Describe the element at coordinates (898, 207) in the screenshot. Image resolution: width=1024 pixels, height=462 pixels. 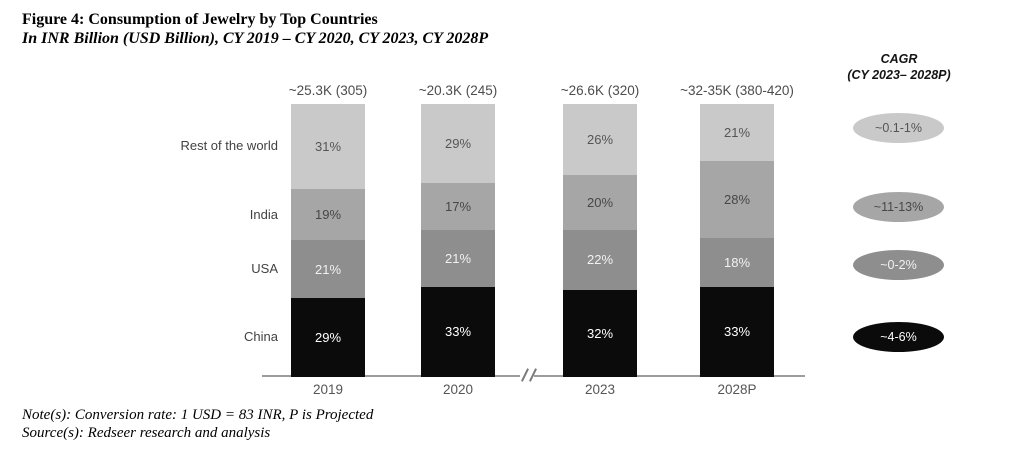
I see `cagr-pill-india: ~11-13%` at that location.